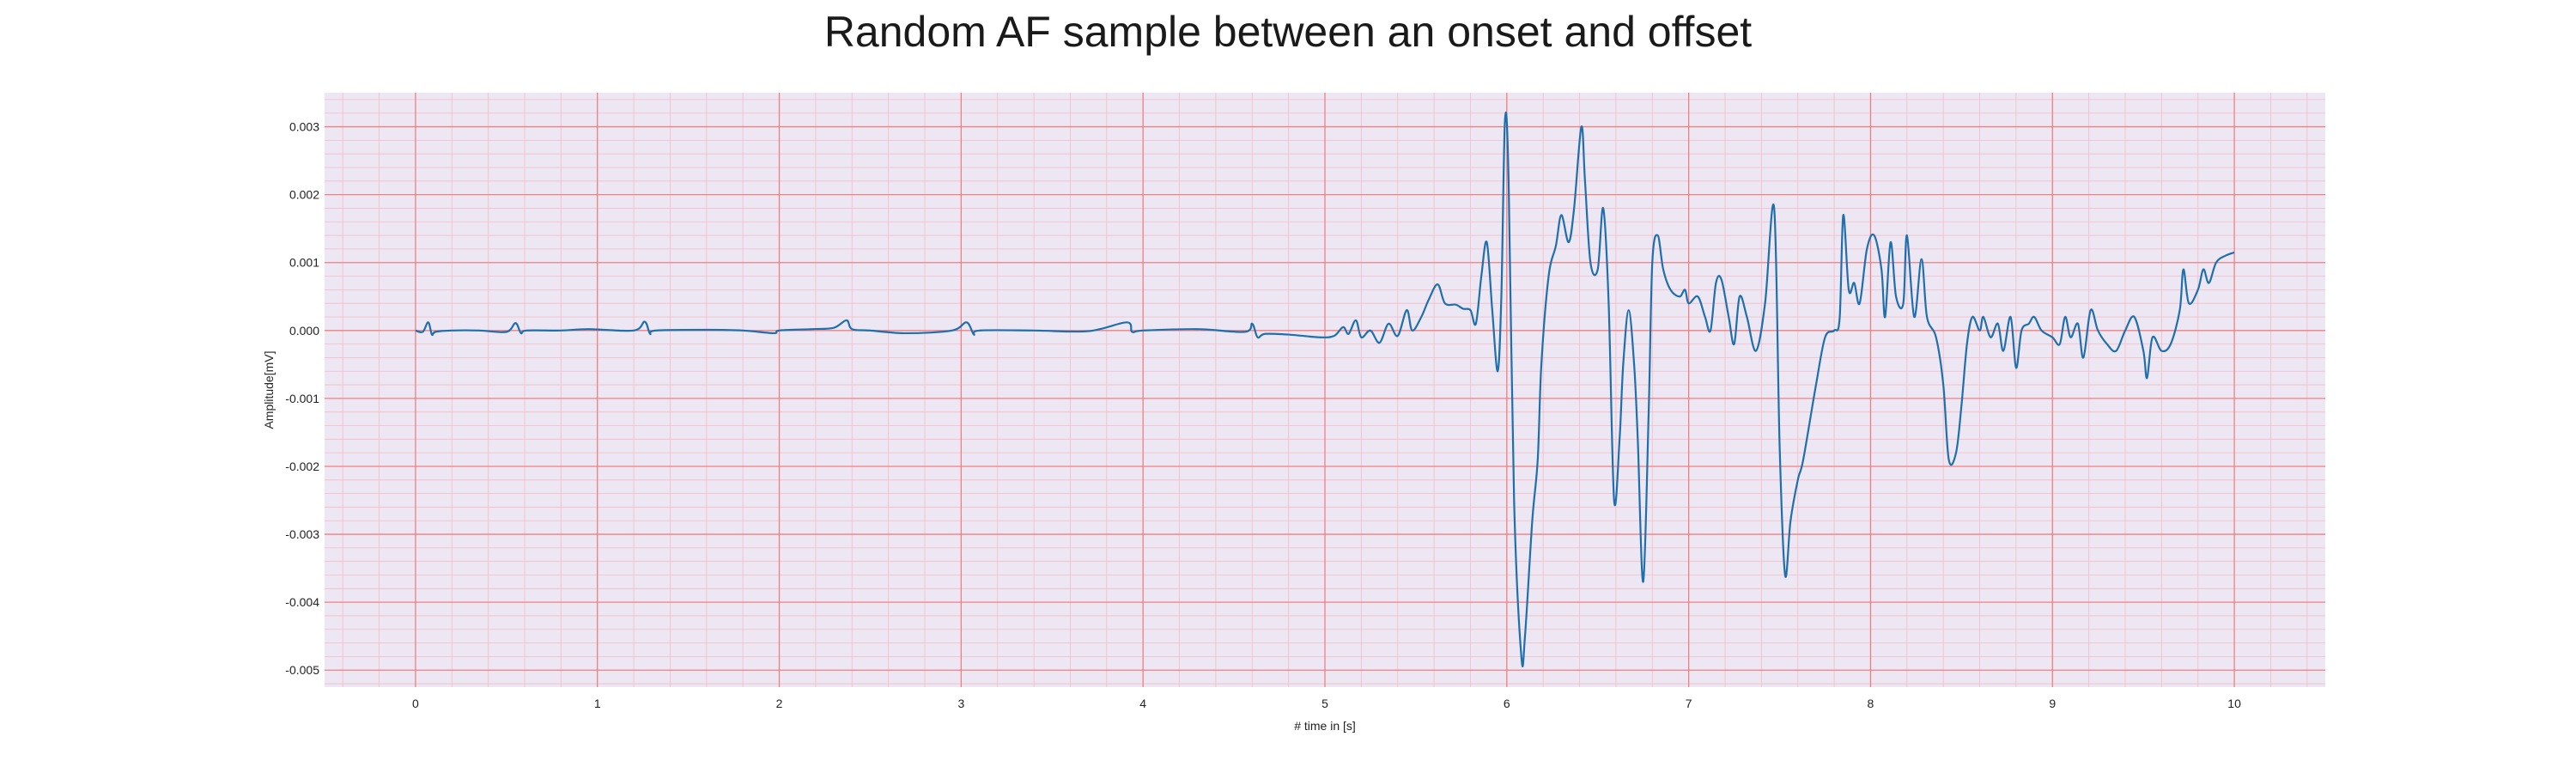 The width and height of the screenshot is (2576, 773). What do you see at coordinates (415, 703) in the screenshot?
I see `x-tick-label: 0` at bounding box center [415, 703].